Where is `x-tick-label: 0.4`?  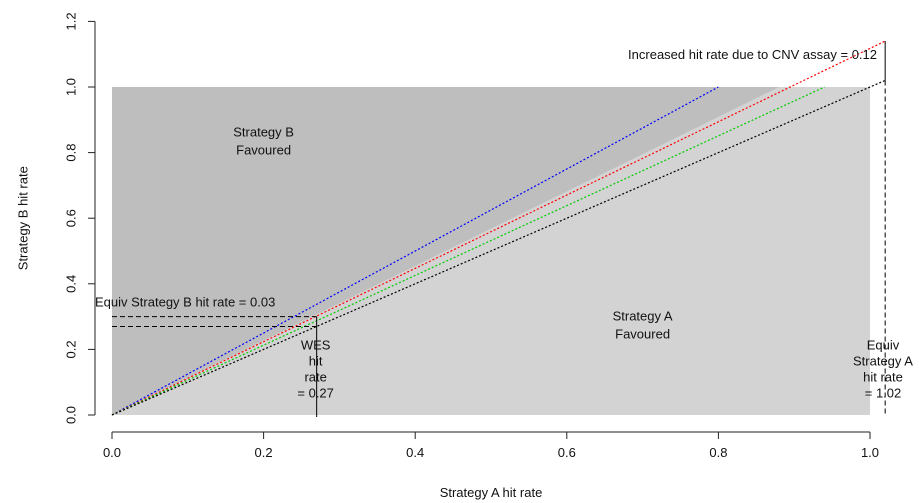
x-tick-label: 0.4 is located at coordinates (415, 452).